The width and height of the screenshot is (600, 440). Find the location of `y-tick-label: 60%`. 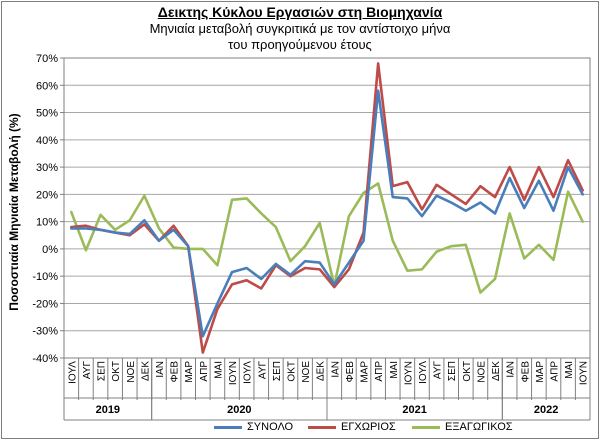

y-tick-label: 60% is located at coordinates (47, 86).